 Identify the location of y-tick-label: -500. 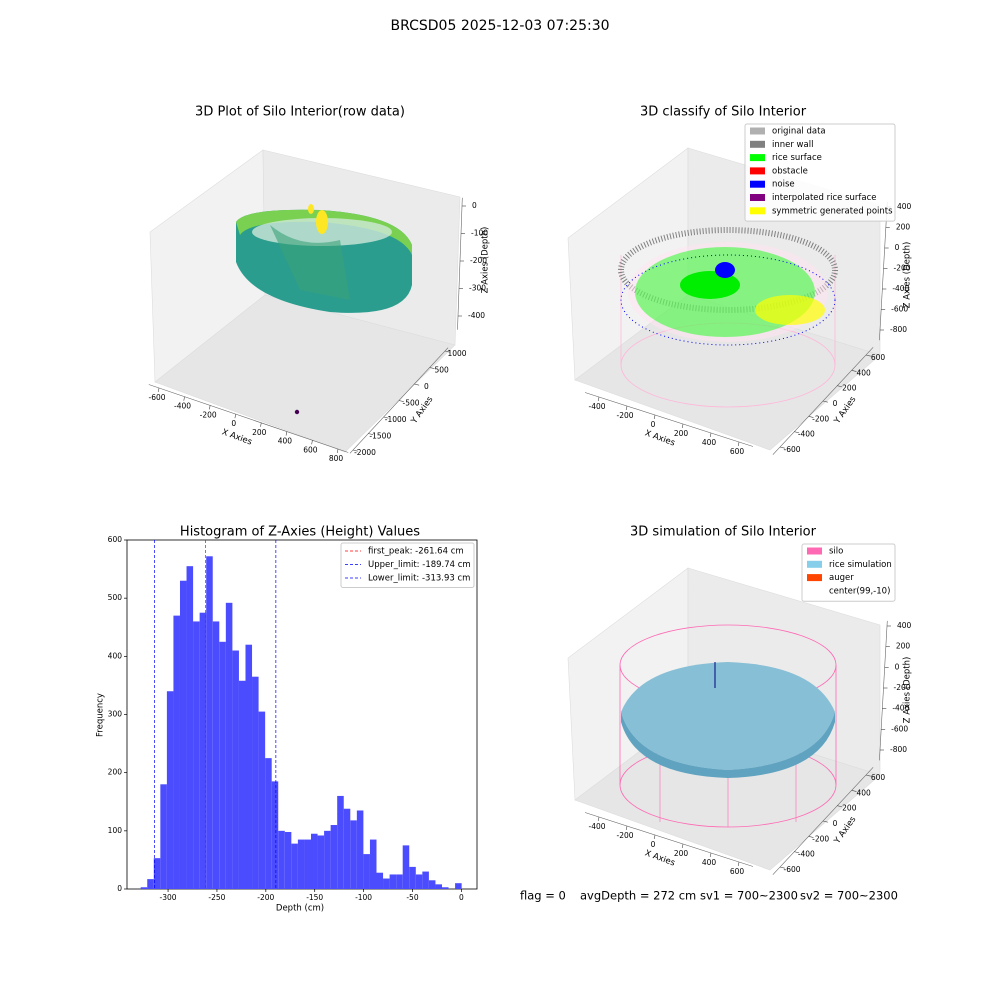
(410, 403).